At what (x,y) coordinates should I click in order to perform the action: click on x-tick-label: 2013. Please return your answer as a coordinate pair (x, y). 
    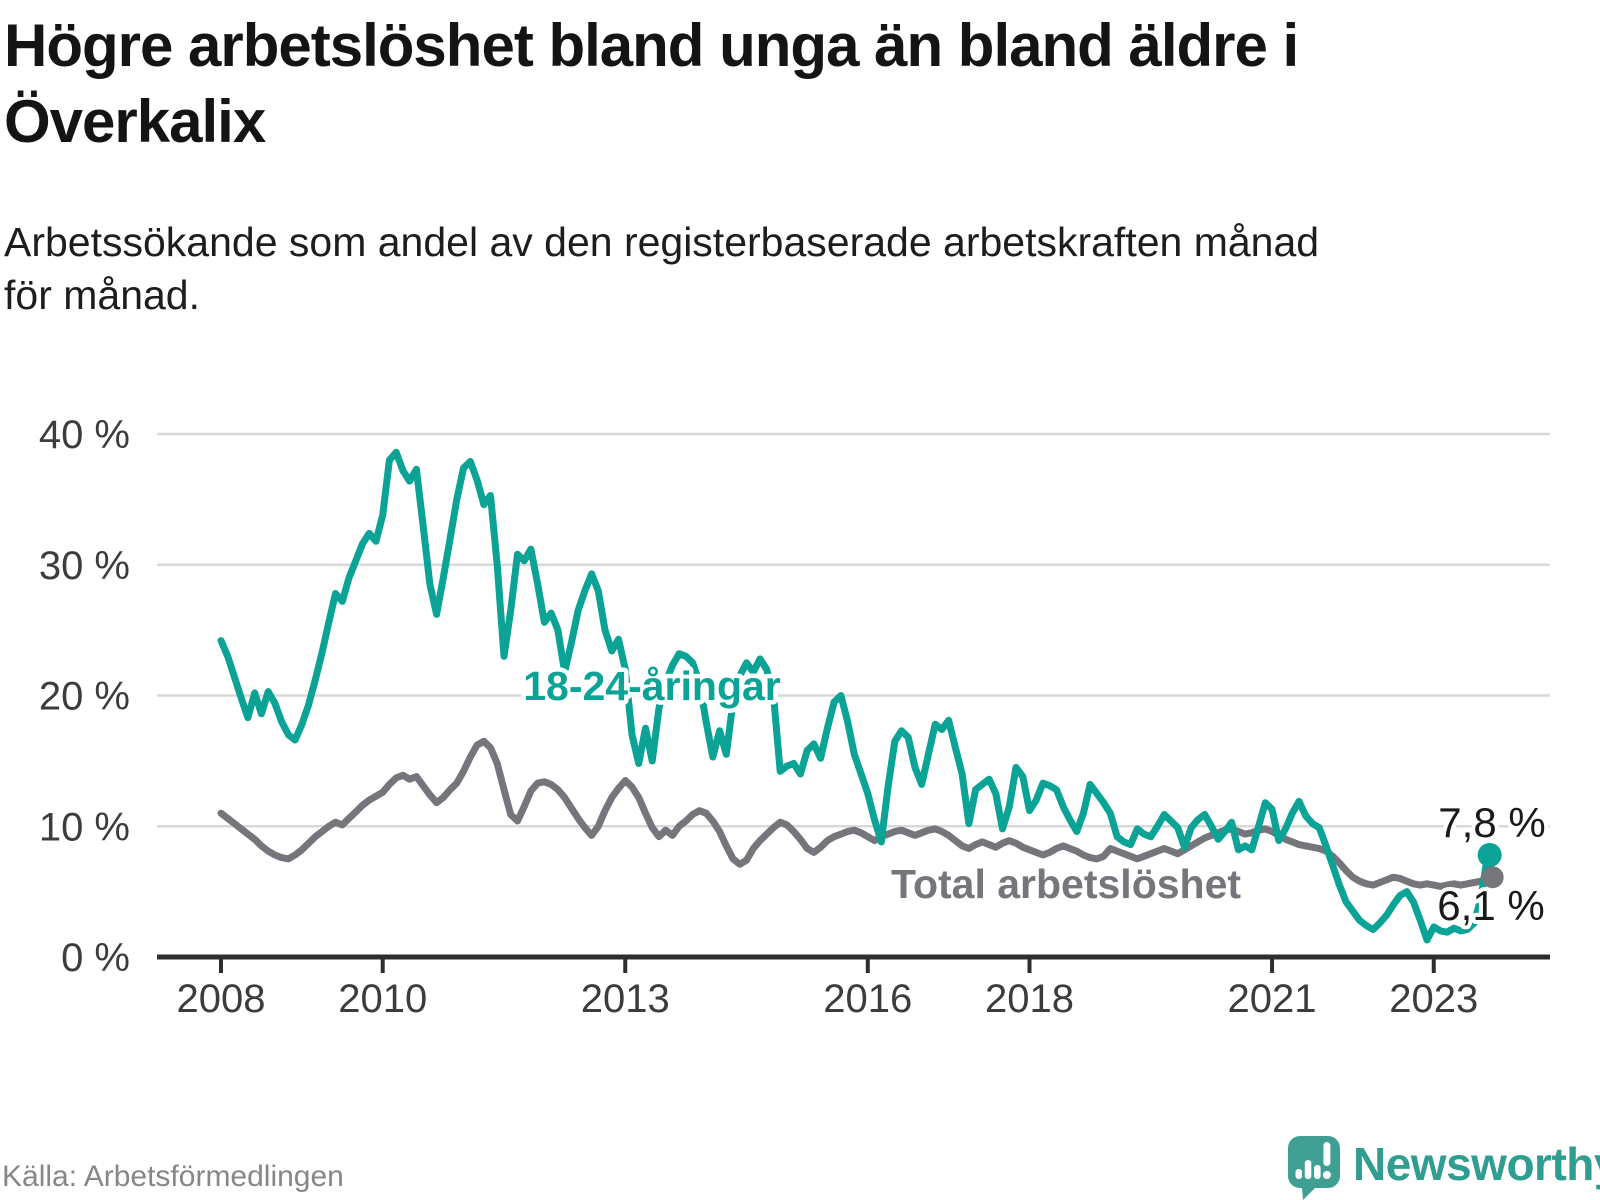
    Looking at the image, I should click on (625, 999).